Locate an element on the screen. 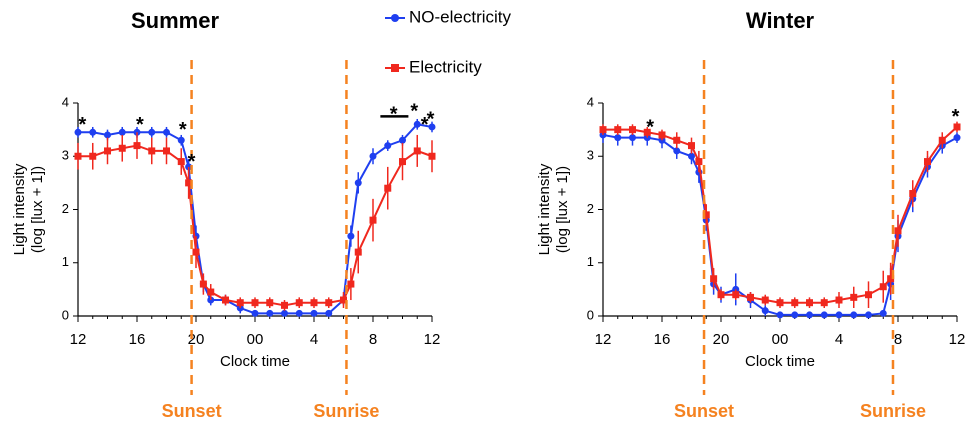 The height and width of the screenshot is (428, 968). y-axis-title: Light intensity is located at coordinates (544, 209).